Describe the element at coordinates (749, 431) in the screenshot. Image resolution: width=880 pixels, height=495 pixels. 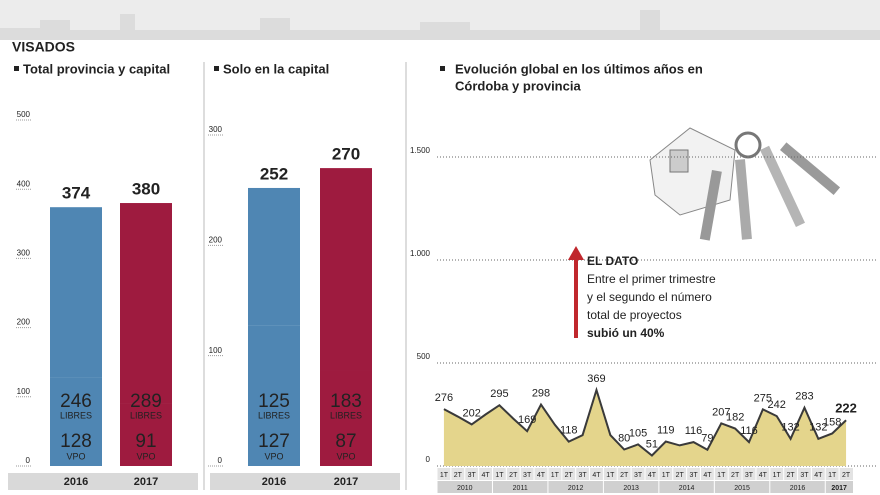
I see `value-label: 116` at that location.